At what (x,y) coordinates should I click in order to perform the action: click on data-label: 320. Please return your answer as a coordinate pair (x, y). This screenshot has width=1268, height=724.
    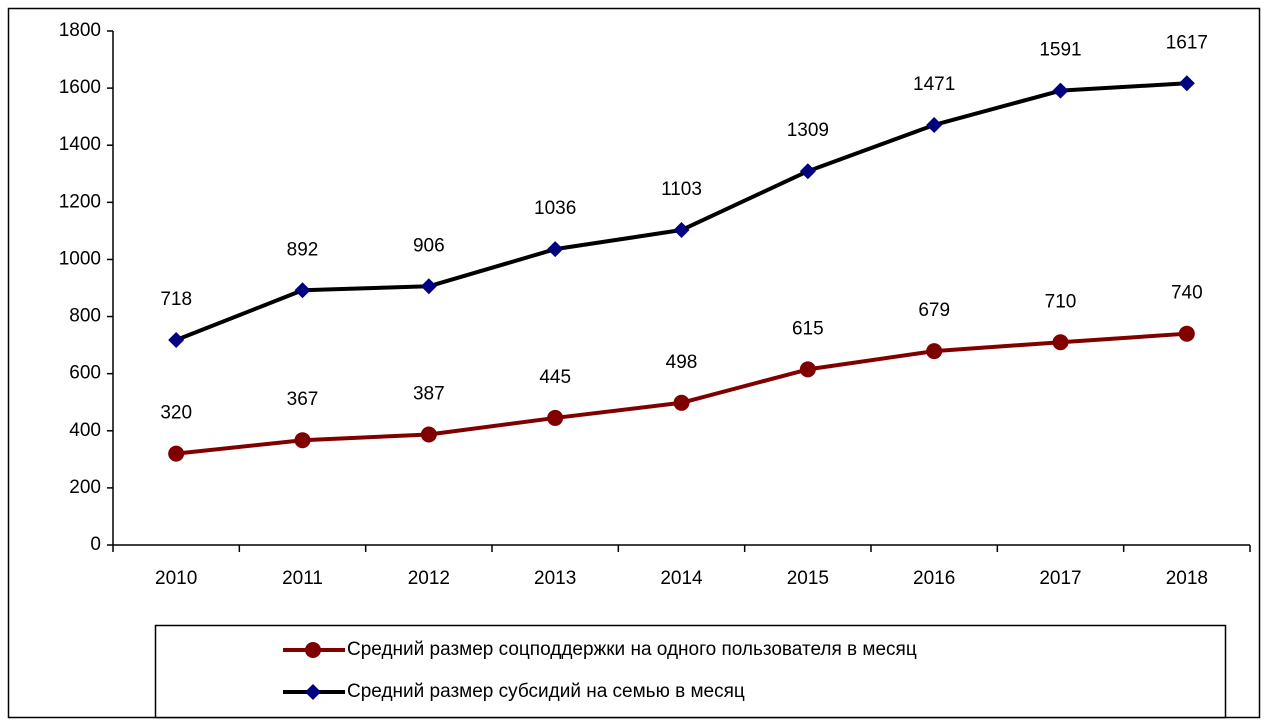
    Looking at the image, I should click on (176, 413).